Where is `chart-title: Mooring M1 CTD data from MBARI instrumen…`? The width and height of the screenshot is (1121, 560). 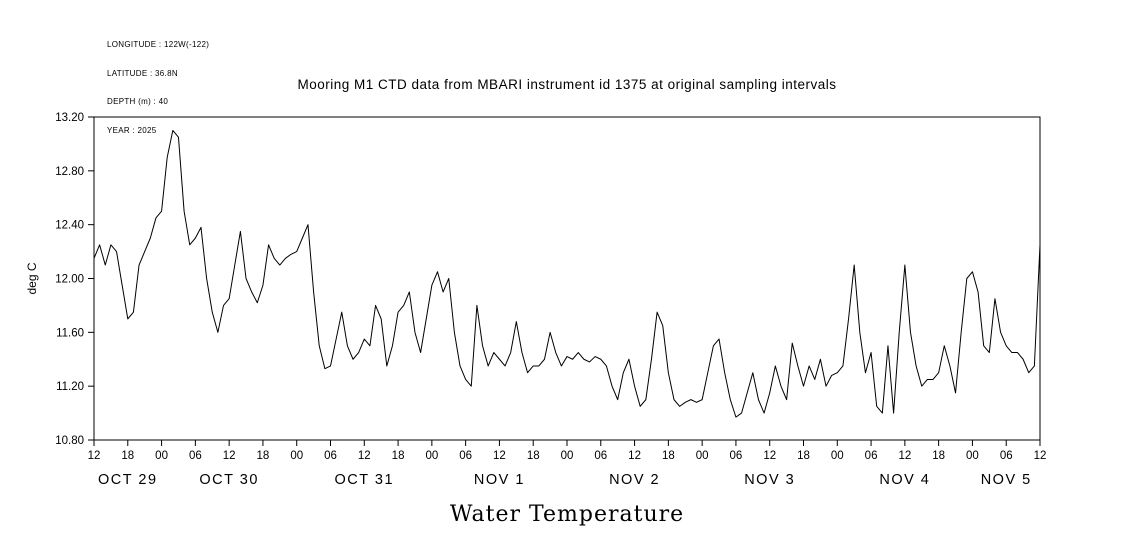
chart-title: Mooring M1 CTD data from MBARI instrumen… is located at coordinates (567, 84).